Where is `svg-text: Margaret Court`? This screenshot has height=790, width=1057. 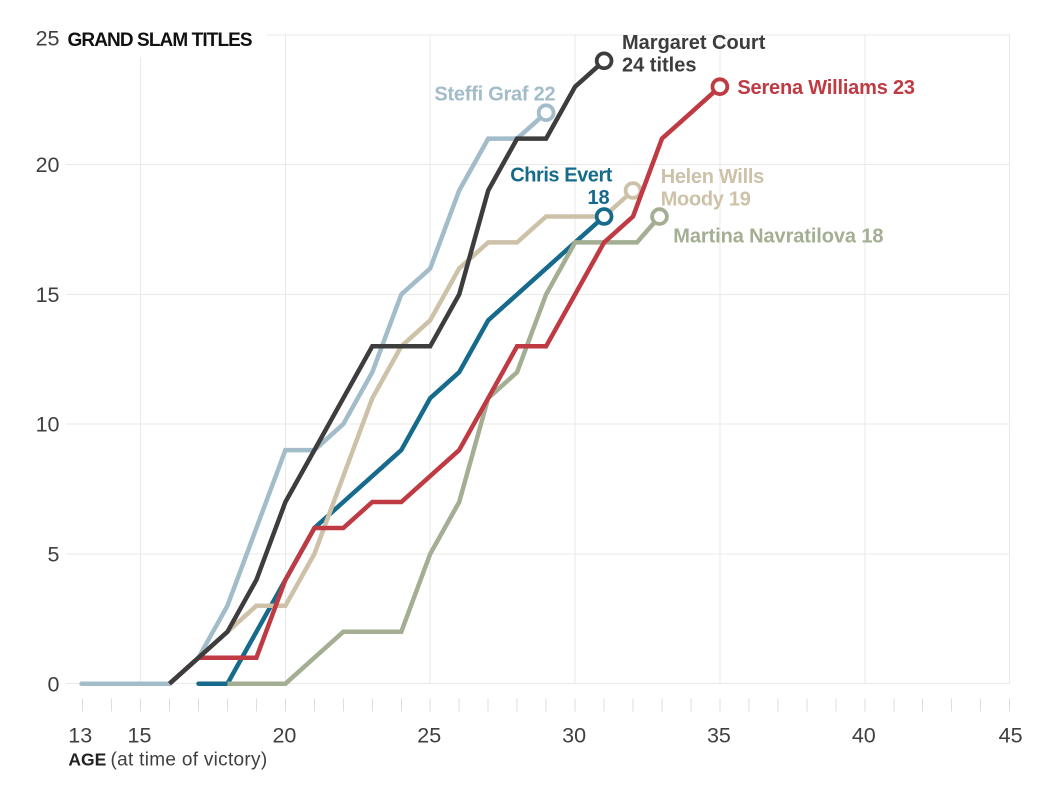
svg-text: Margaret Court is located at coordinates (694, 43).